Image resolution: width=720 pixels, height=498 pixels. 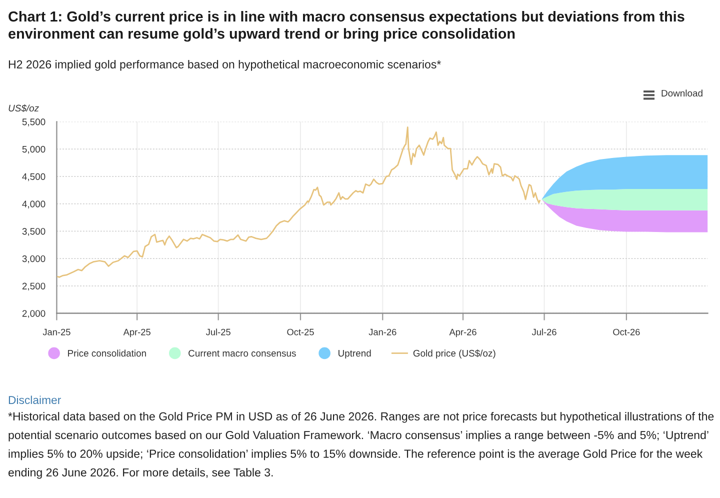 What do you see at coordinates (454, 354) in the screenshot?
I see `legend-label: Gold price (US$/oz)` at bounding box center [454, 354].